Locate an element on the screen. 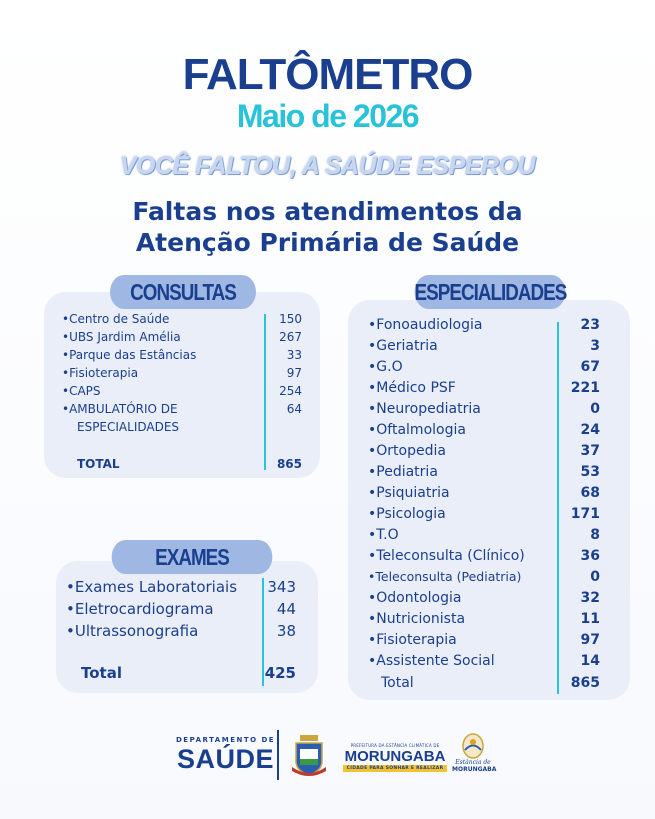 The image size is (655, 819). heading-line-1: Faltas nos atendimentos da is located at coordinates (327, 211).